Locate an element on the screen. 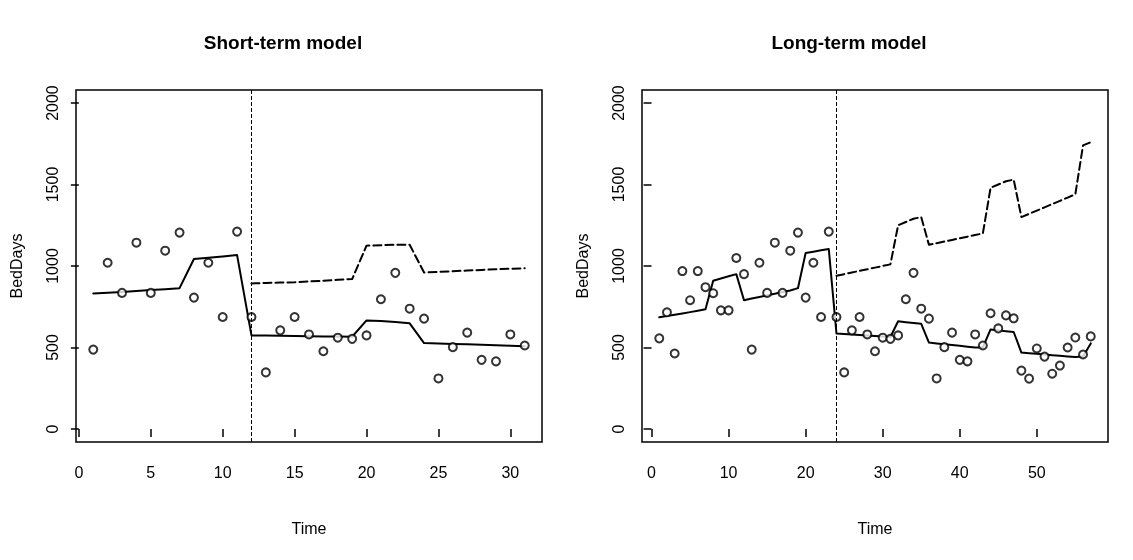 The height and width of the screenshot is (560, 1133). x-tick-label: 40 is located at coordinates (959, 472).